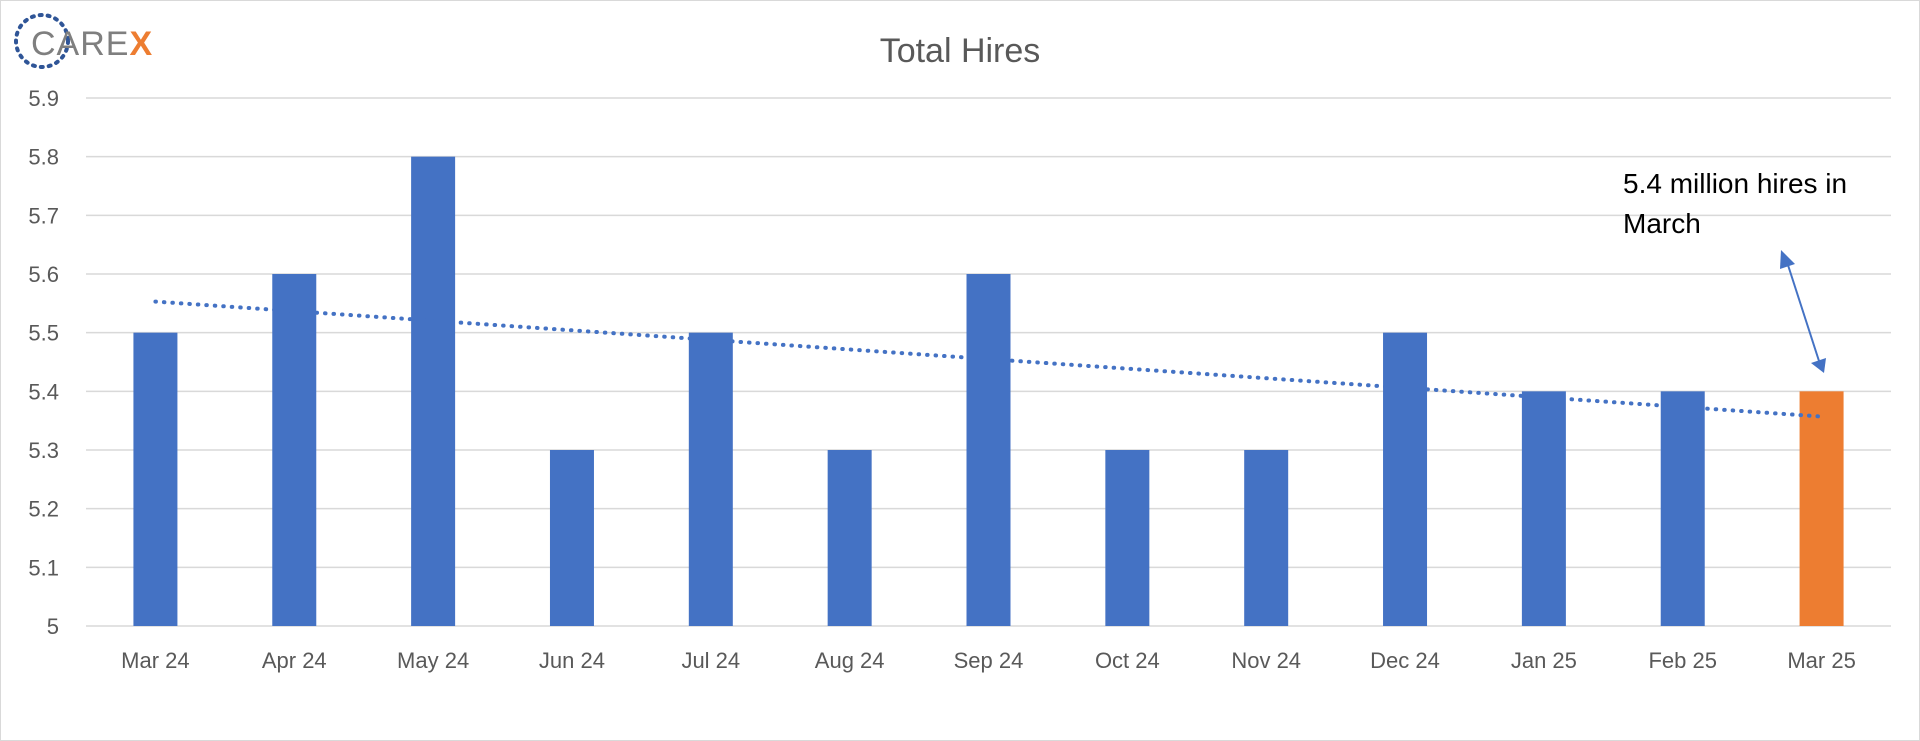  I want to click on y-tick-label: 5.4, so click(43, 391).